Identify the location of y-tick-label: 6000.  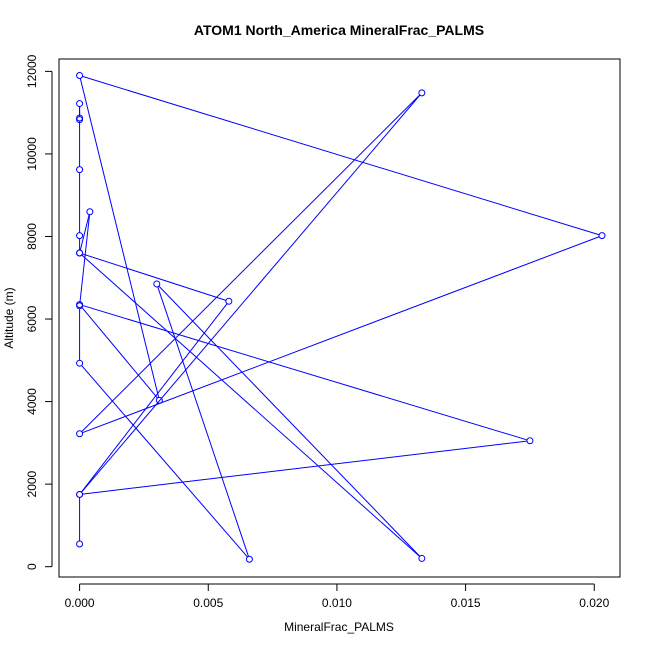
(32, 318).